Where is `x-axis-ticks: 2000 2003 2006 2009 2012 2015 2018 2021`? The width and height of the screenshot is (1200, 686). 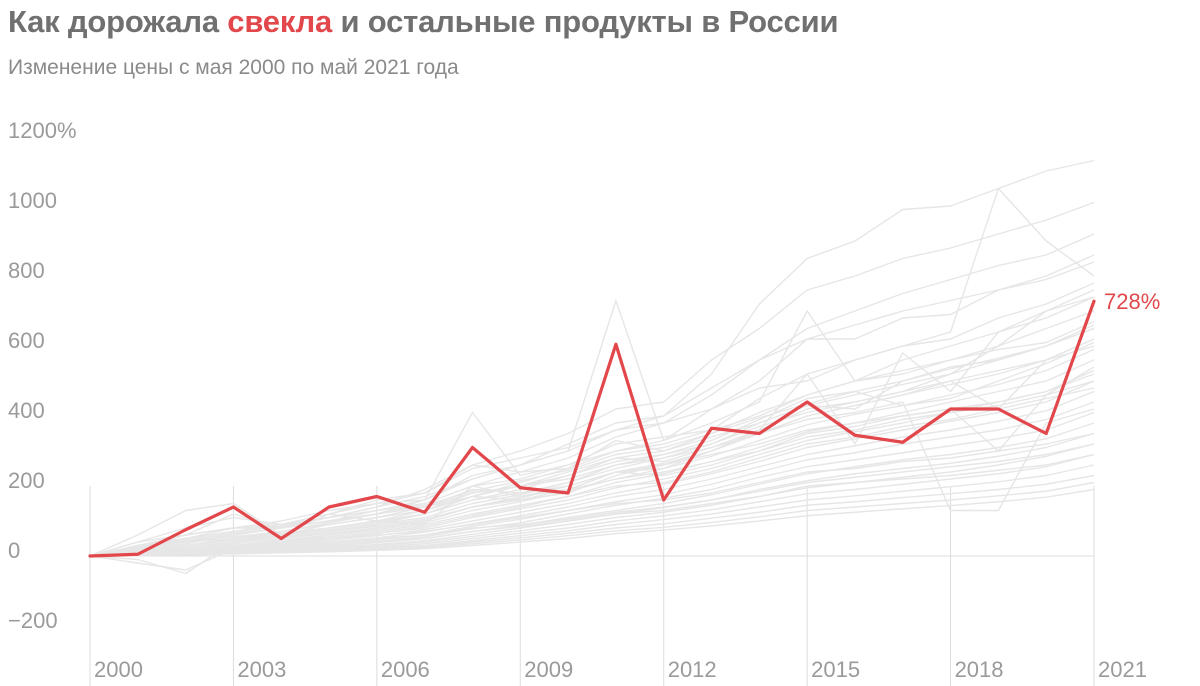 x-axis-ticks: 2000 2003 2006 2009 2012 2015 2018 2021 is located at coordinates (620, 669).